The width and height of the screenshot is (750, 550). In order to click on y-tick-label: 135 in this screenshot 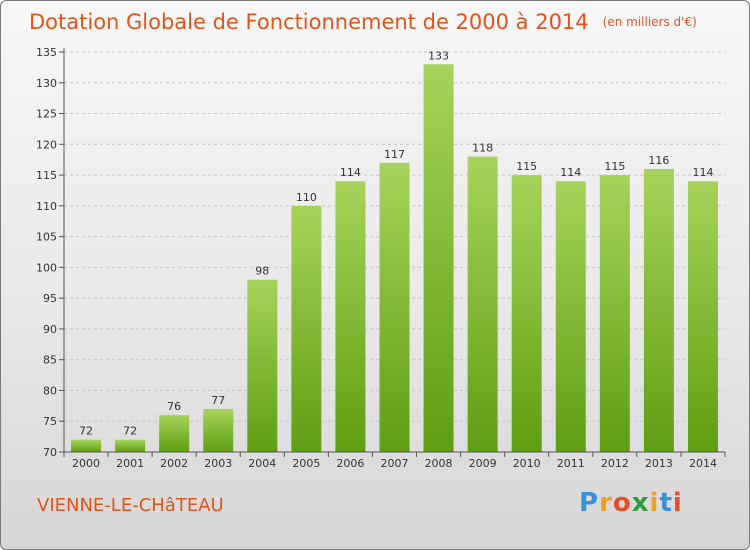, I will do `click(46, 52)`.